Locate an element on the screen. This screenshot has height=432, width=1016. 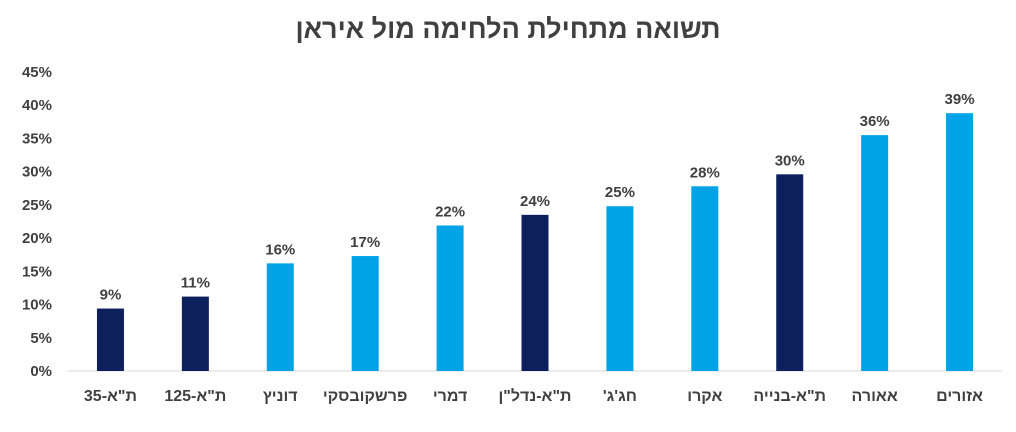
data-label: 17% is located at coordinates (365, 242).